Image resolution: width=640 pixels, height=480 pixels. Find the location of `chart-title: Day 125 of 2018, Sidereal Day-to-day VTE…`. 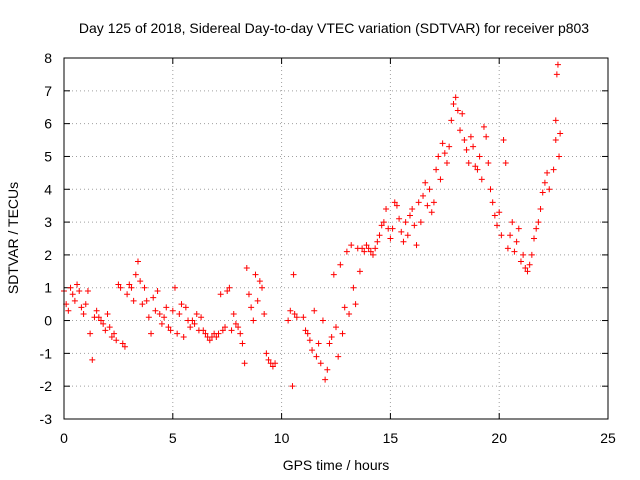

chart-title: Day 125 of 2018, Sidereal Day-to-day VTE… is located at coordinates (334, 28).